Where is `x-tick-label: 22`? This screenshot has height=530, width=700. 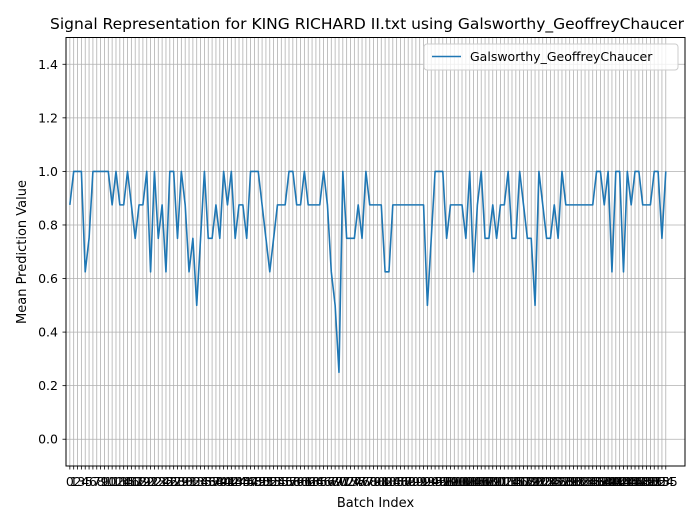 x-tick-label: 22 is located at coordinates (154, 481).